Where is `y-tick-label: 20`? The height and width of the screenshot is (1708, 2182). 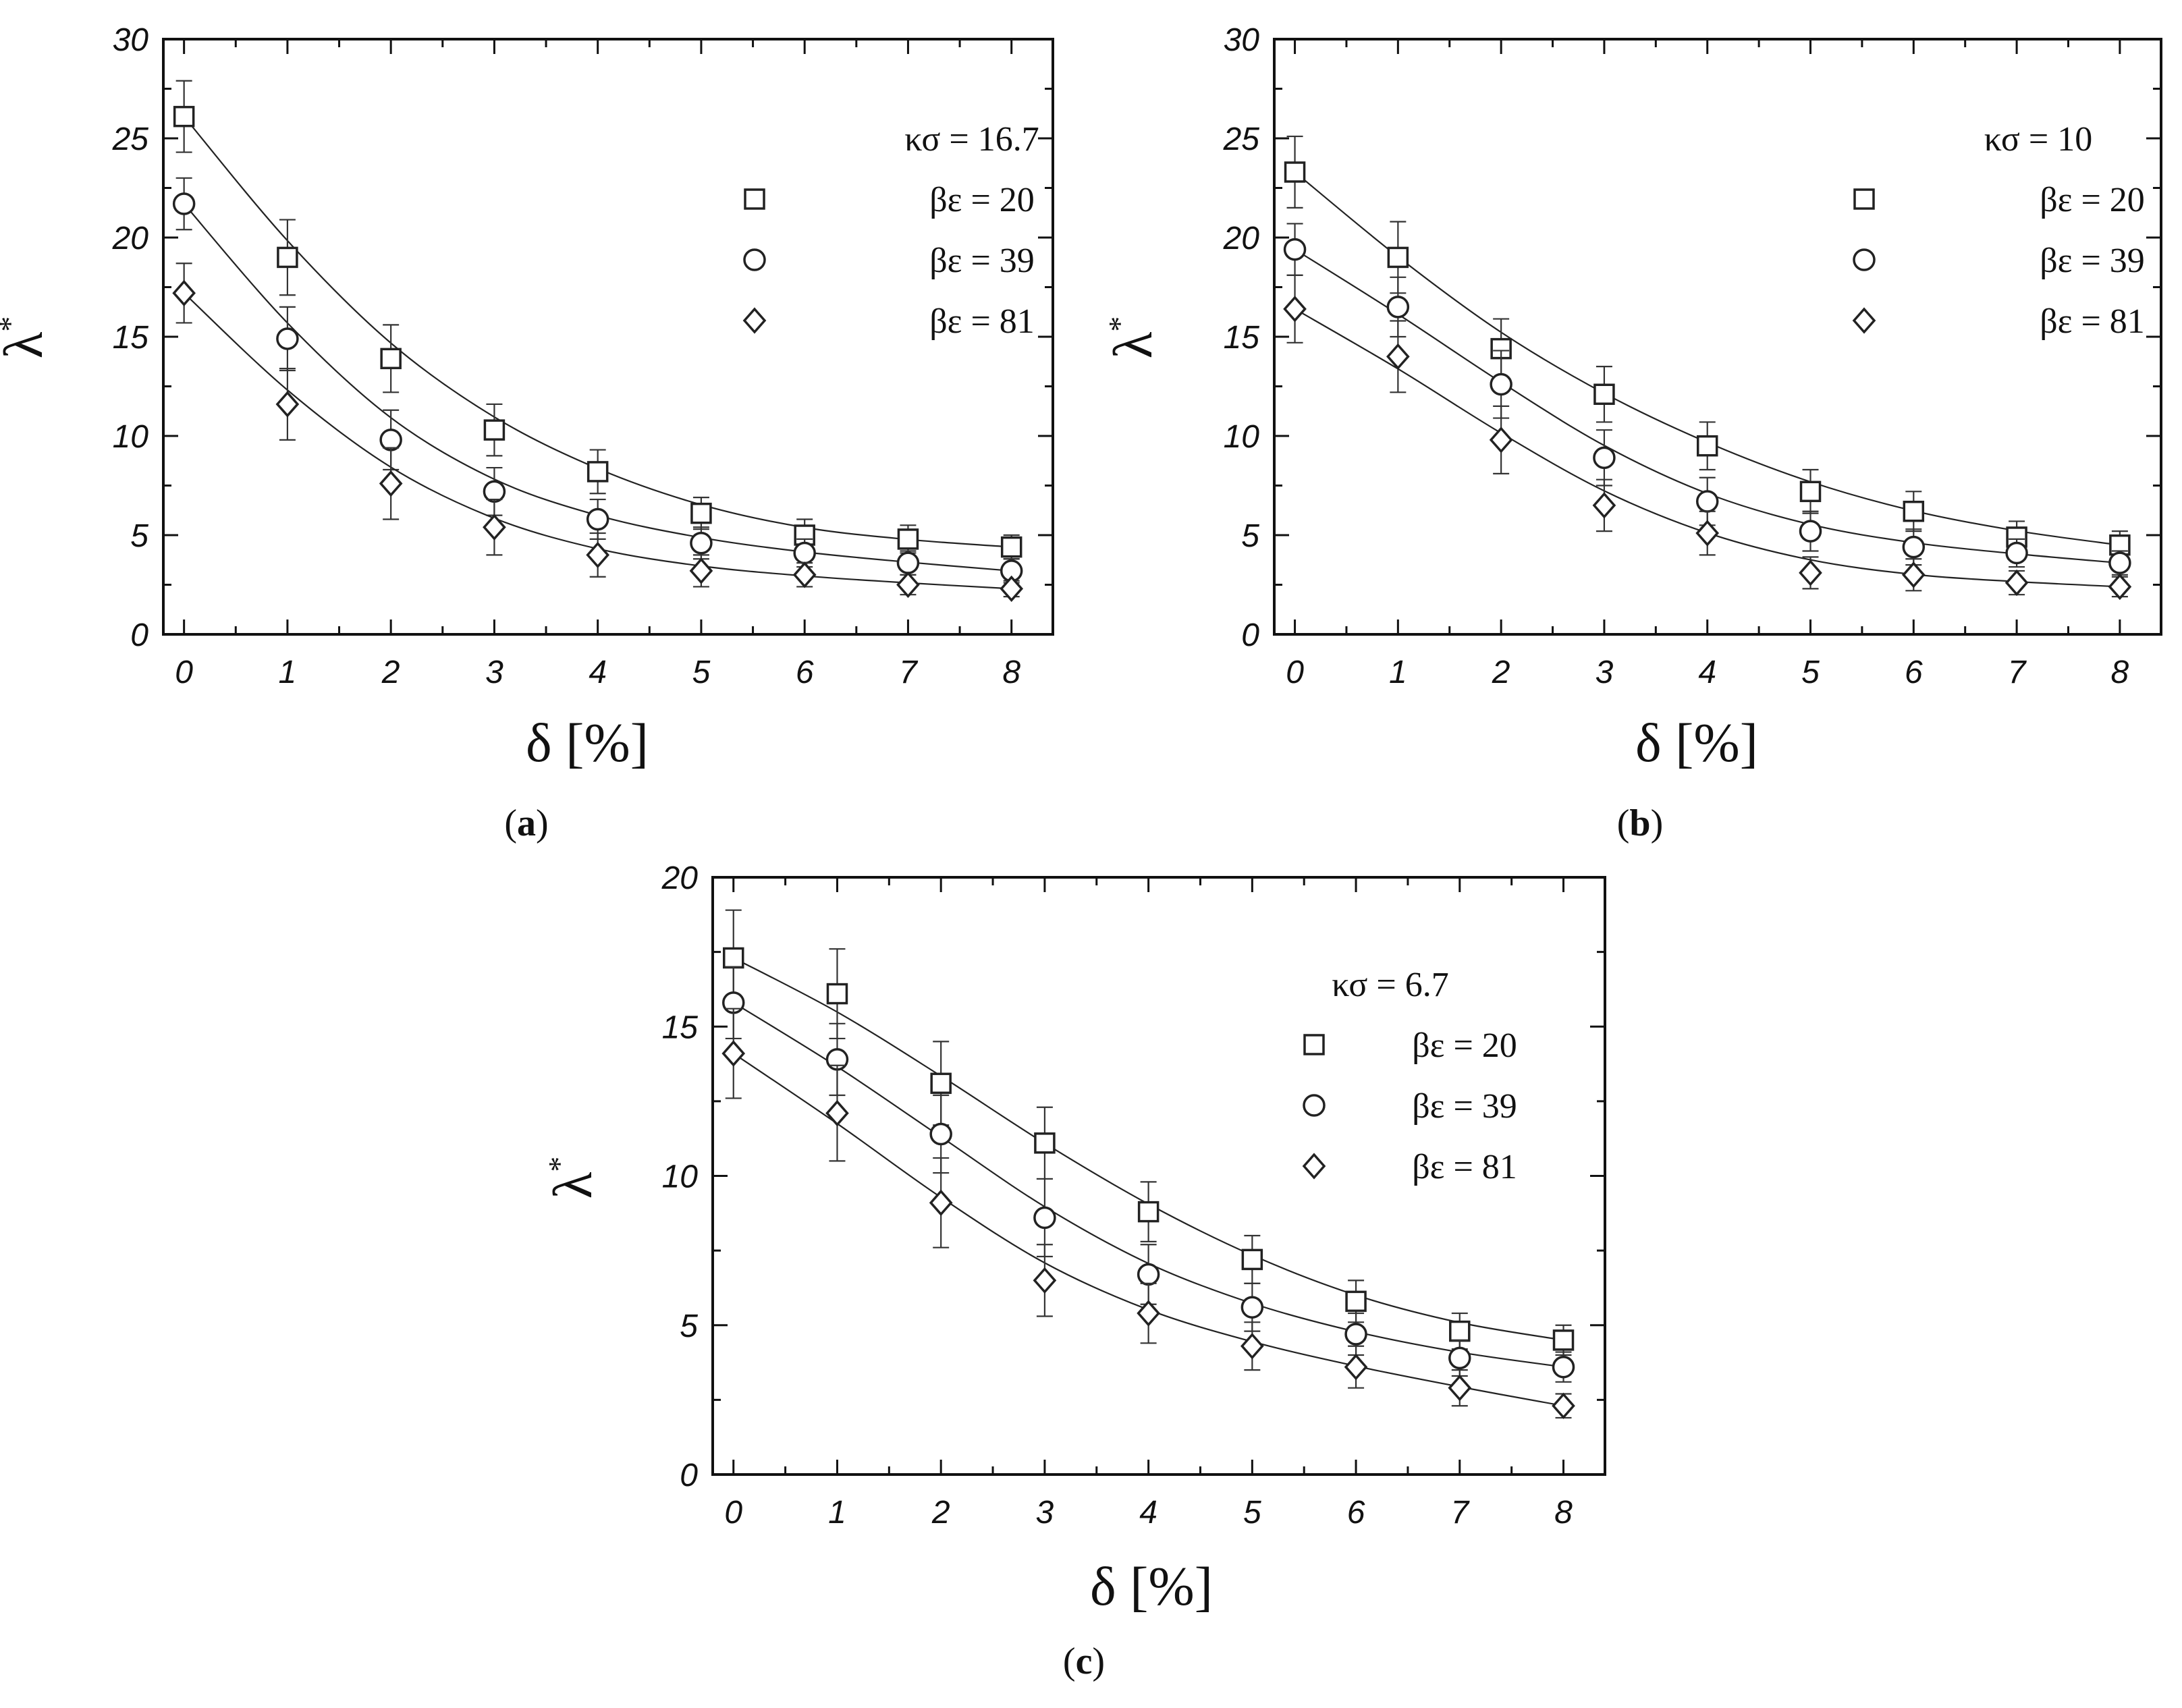 y-tick-label: 20 is located at coordinates (1241, 238).